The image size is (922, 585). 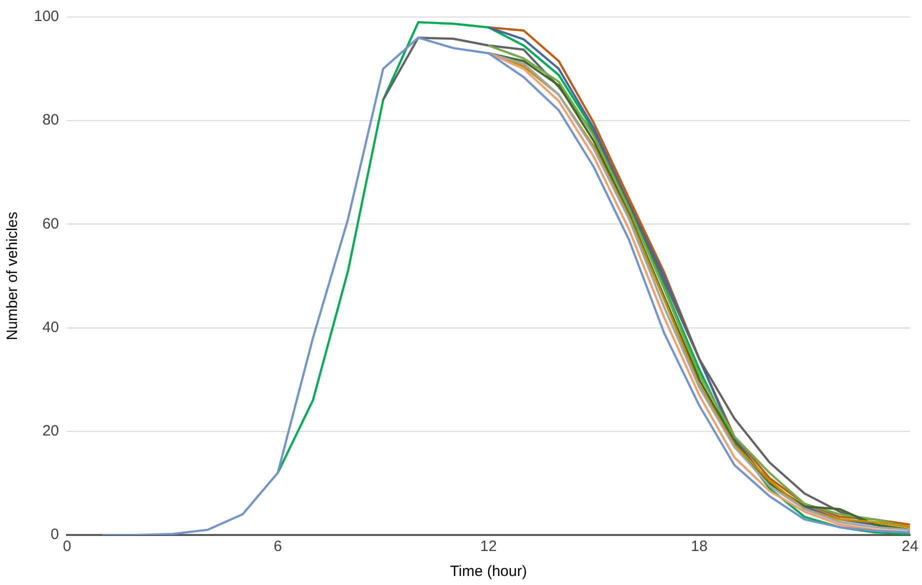 What do you see at coordinates (51, 327) in the screenshot?
I see `y-tick-label: 40` at bounding box center [51, 327].